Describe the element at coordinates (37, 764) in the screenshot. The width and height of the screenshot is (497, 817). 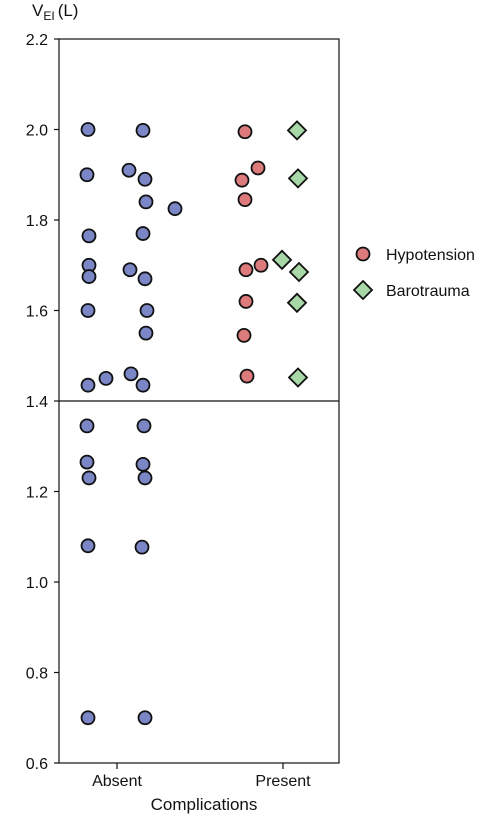
I see `y-tick-label: 0.6` at that location.